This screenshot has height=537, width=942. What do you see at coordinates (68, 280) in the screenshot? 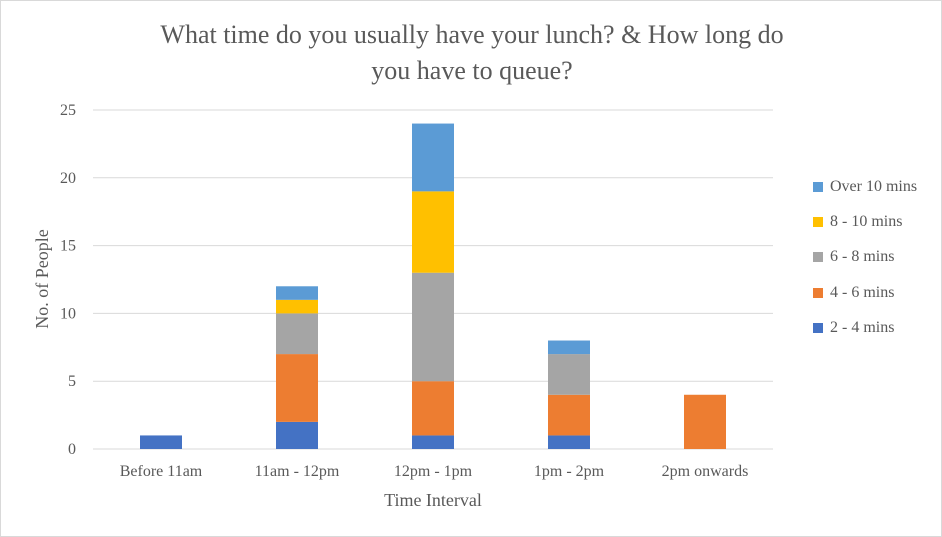
I see `y-tick-labels: 0 5 10 15 20 25` at bounding box center [68, 280].